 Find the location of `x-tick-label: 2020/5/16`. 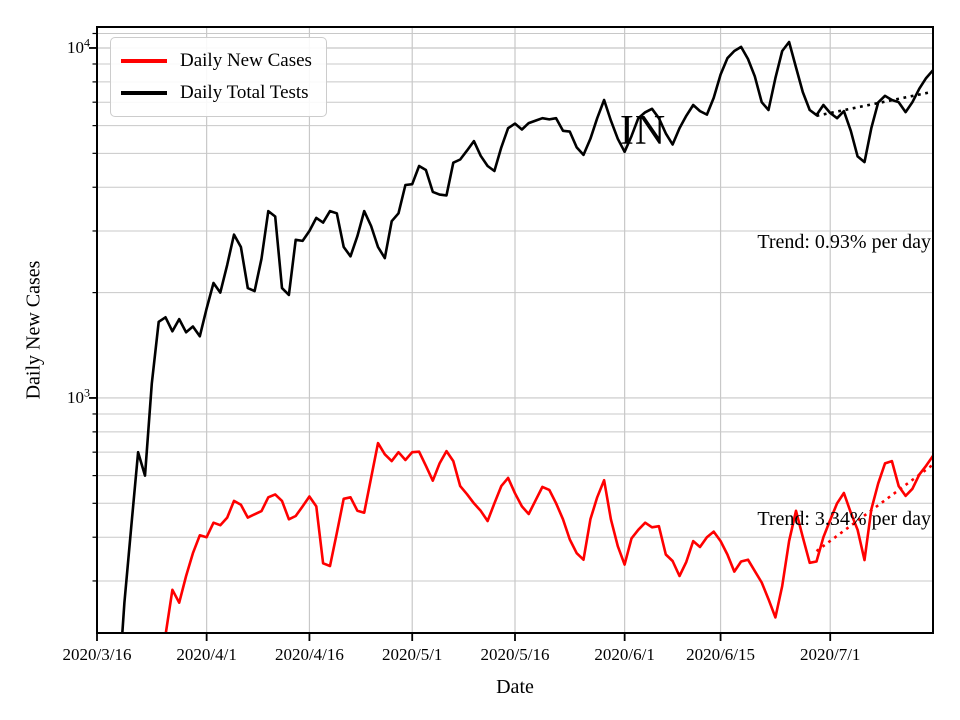

x-tick-label: 2020/5/16 is located at coordinates (515, 654).